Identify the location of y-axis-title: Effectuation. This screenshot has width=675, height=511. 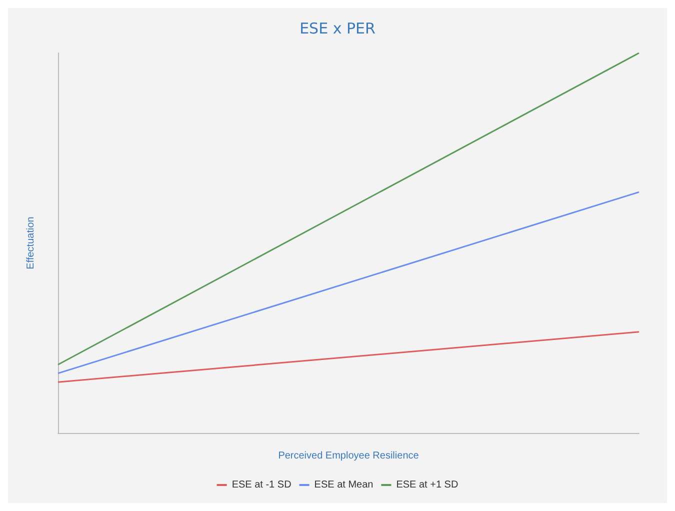
(31, 243).